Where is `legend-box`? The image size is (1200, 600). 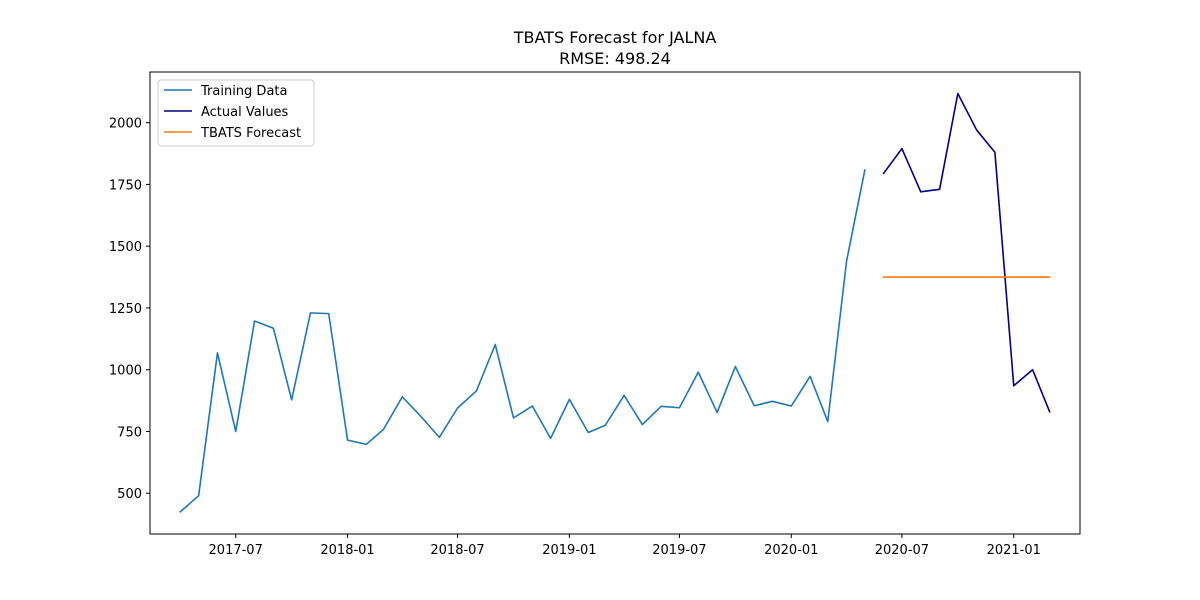
legend-box is located at coordinates (236, 113).